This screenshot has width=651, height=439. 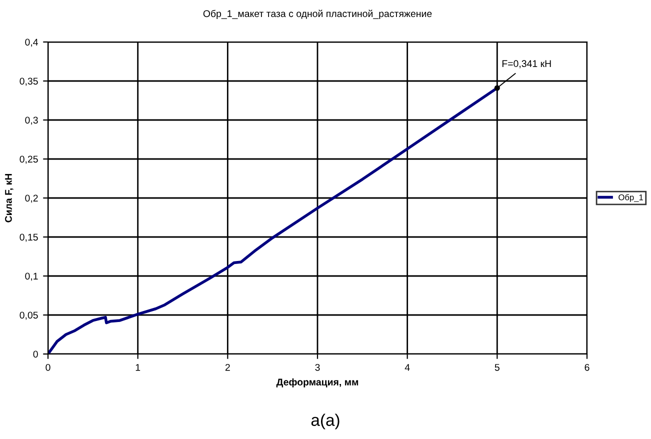 I want to click on y-tick-label: 0,4, so click(x=31, y=42).